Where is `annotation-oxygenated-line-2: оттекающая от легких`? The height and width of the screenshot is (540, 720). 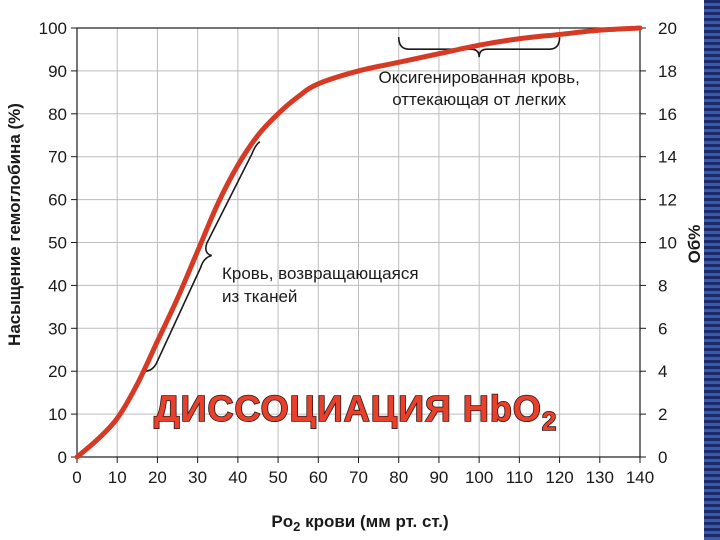
annotation-oxygenated-line-2: оттекающая от легких is located at coordinates (479, 99).